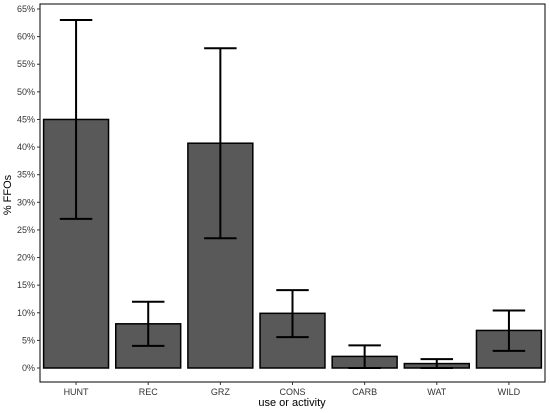  I want to click on x-tick-label: REC, so click(149, 392).